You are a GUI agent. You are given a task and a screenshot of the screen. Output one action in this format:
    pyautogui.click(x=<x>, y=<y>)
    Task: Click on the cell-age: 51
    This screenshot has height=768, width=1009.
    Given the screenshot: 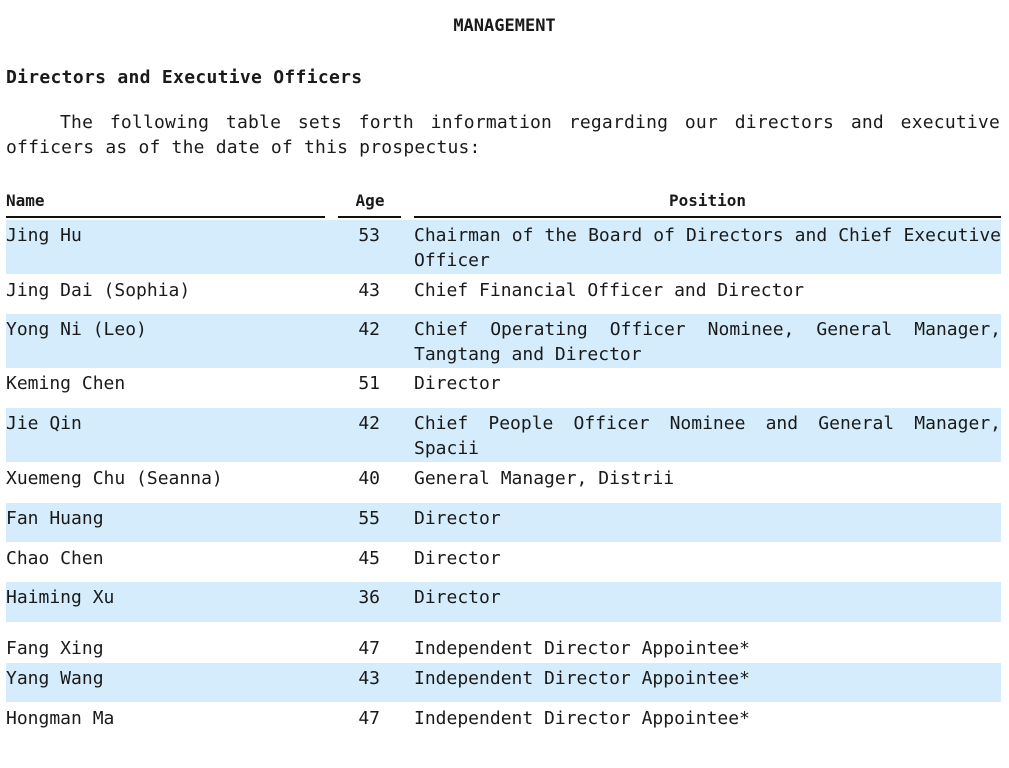 What is the action you would take?
    pyautogui.click(x=369, y=383)
    